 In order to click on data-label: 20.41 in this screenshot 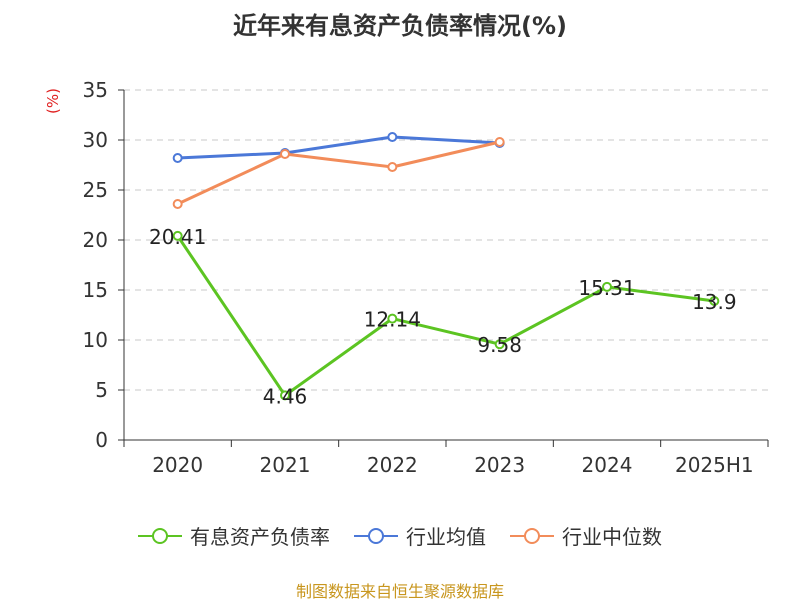, I will do `click(177, 237)`.